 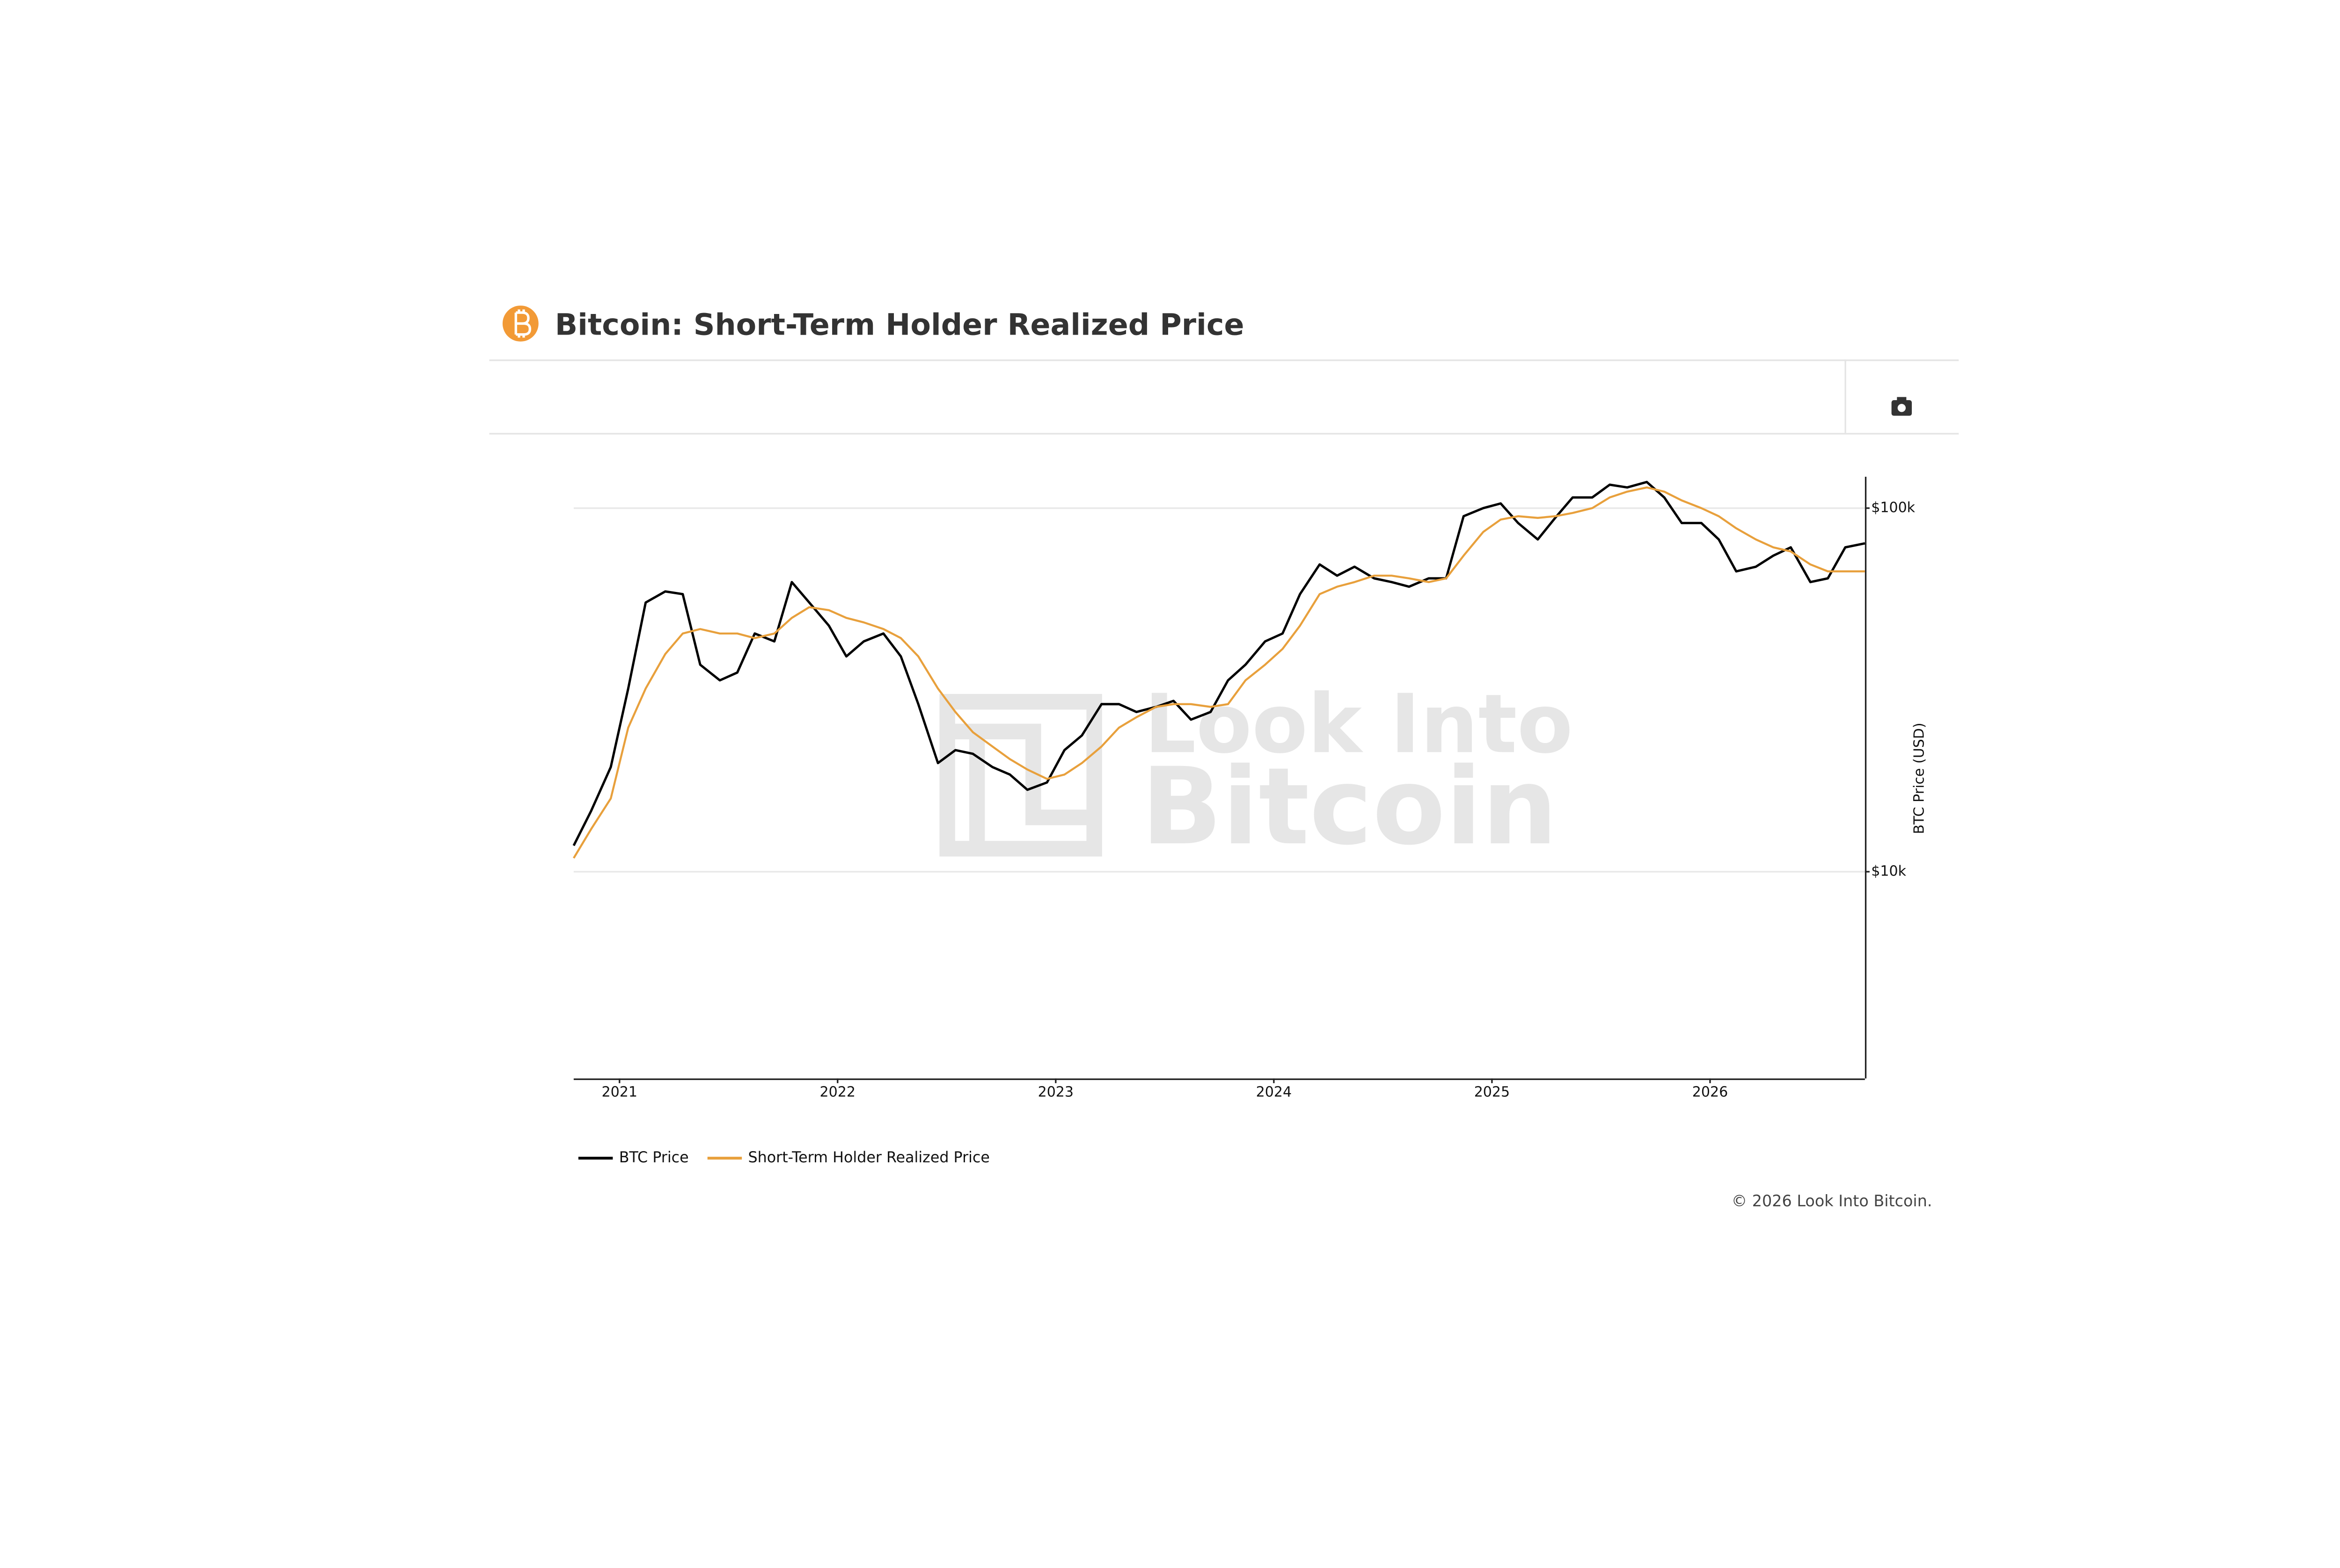 I want to click on camera-lens, so click(x=1901, y=408).